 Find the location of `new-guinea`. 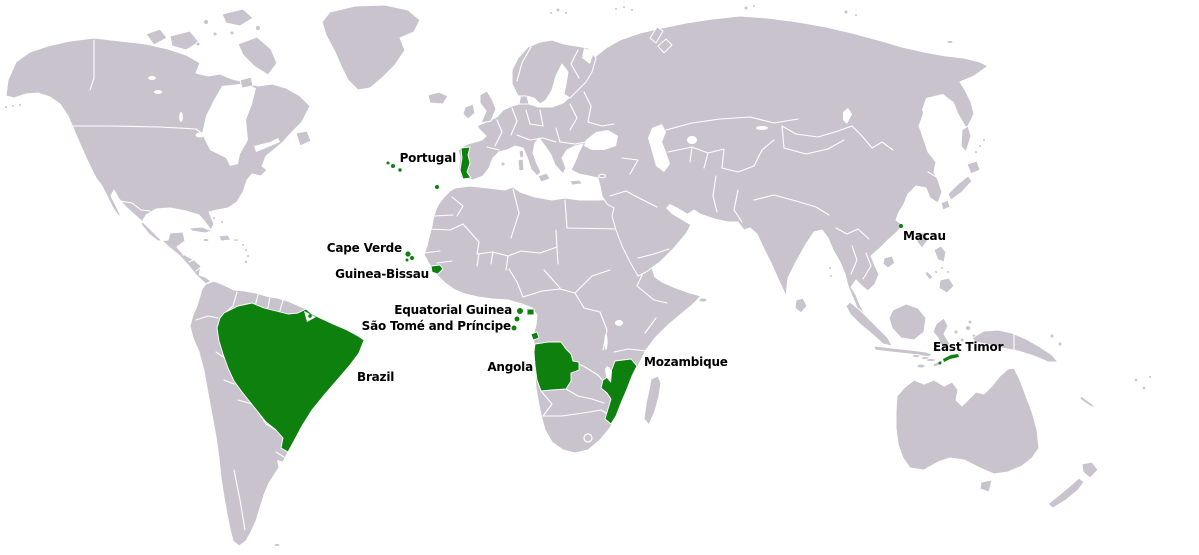

new-guinea is located at coordinates (1017, 346).